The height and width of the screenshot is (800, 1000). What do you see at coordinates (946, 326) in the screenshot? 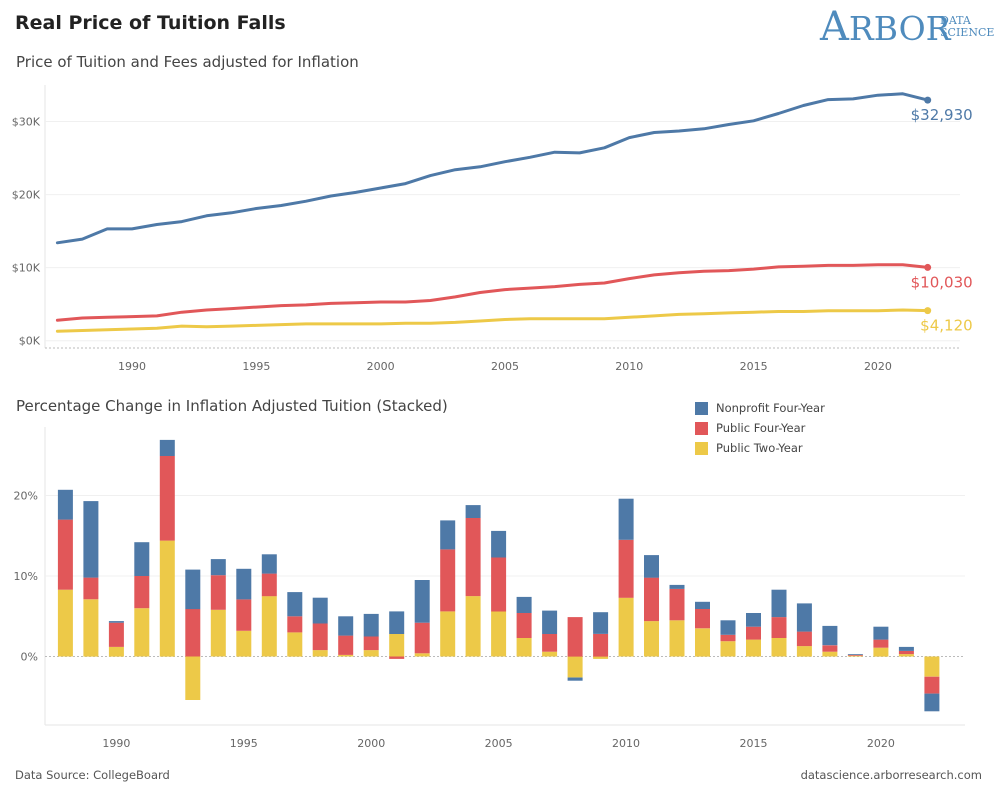
I see `line-end-label: $4,120` at bounding box center [946, 326].